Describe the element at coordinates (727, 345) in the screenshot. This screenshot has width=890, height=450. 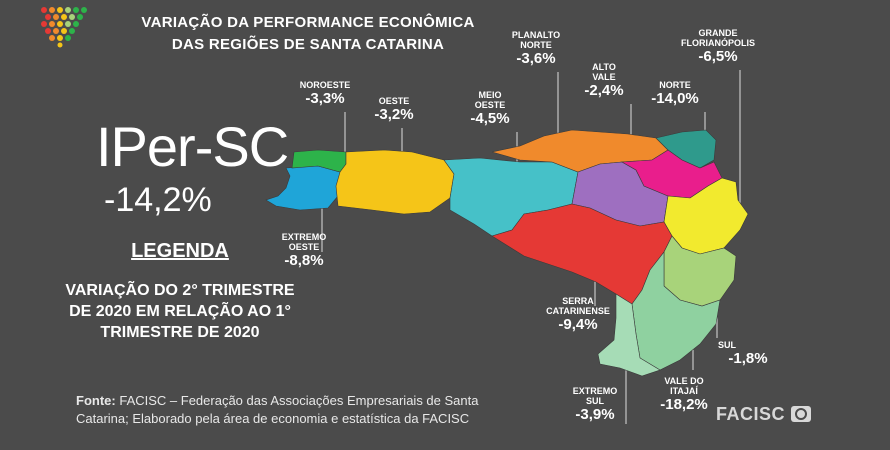
I see `region-name: SUL` at that location.